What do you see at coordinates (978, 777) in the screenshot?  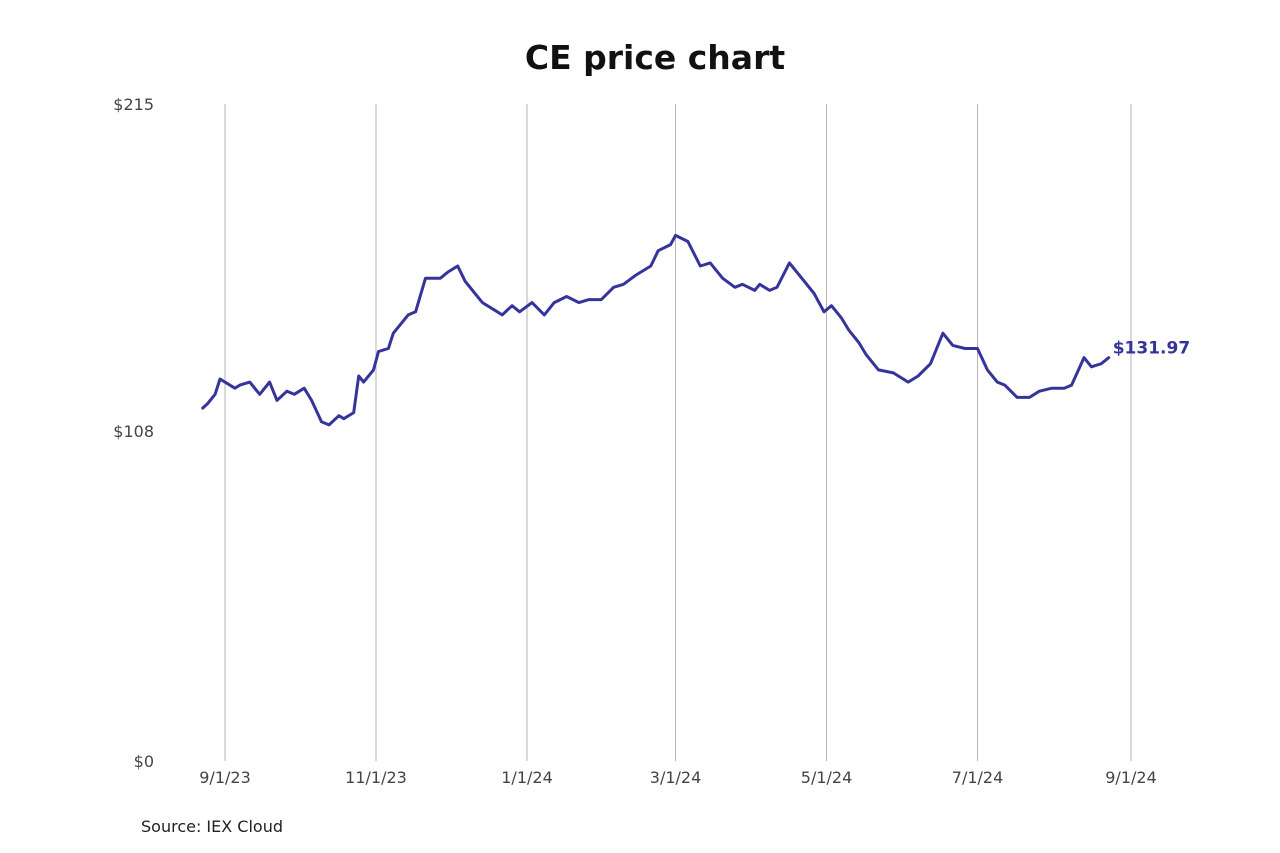 I see `x-tick-label: 7/1/24` at bounding box center [978, 777].